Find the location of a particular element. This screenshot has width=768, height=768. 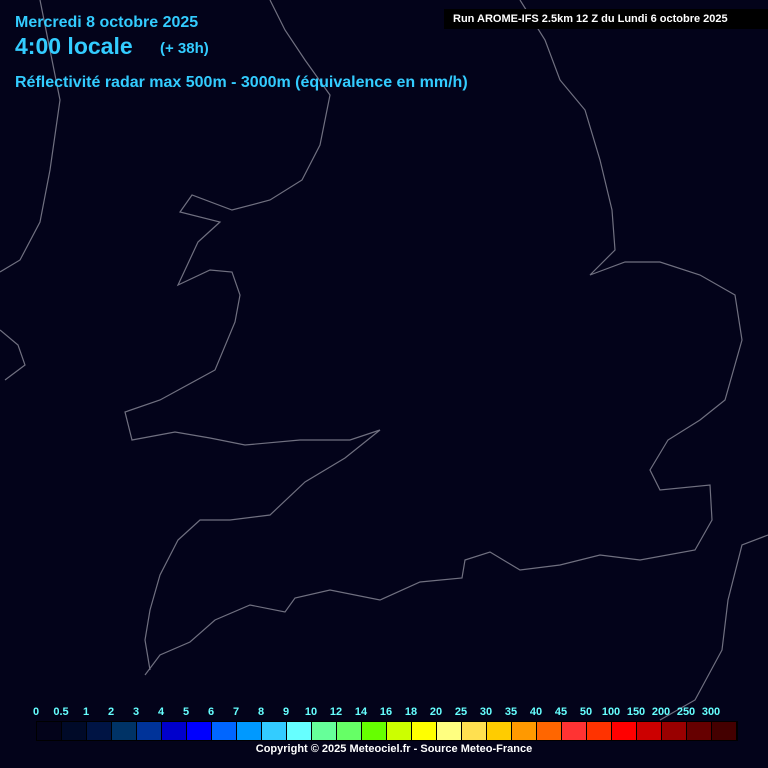

legend-label: 35 is located at coordinates (511, 712).